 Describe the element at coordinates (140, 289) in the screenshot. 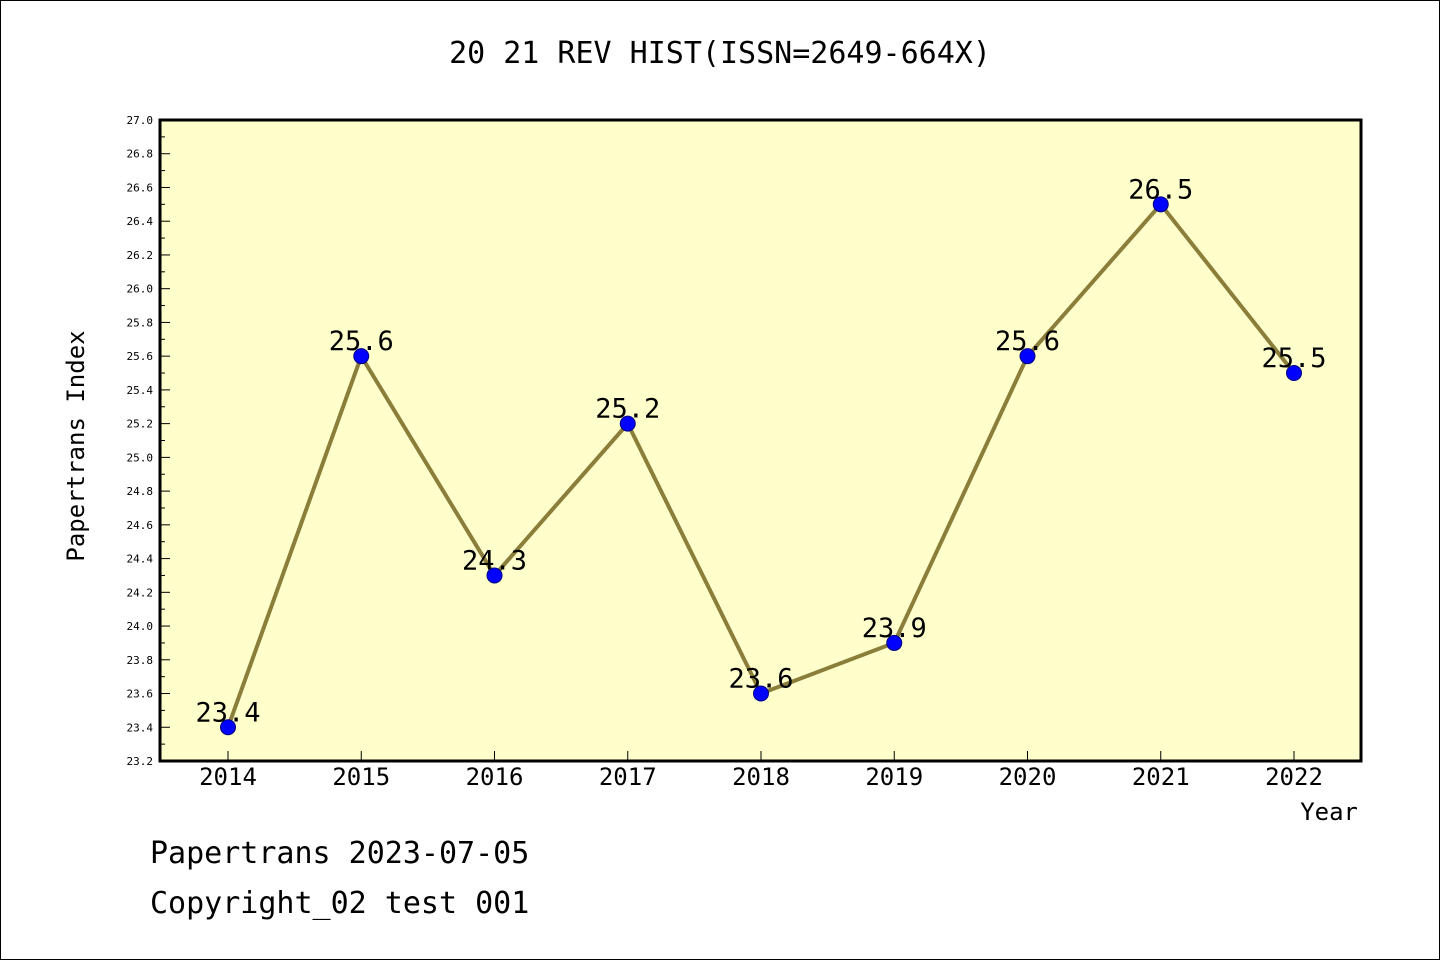

I see `y-tick-label: 26.0` at that location.